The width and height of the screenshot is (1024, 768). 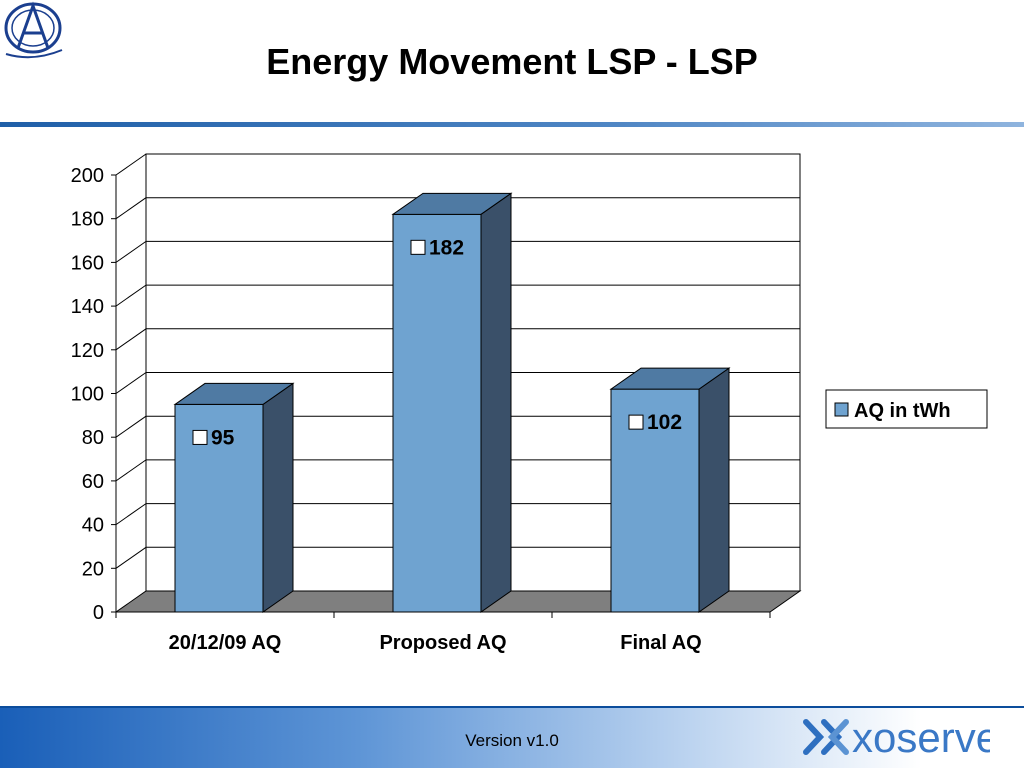 What do you see at coordinates (664, 422) in the screenshot?
I see `data-label: 102` at bounding box center [664, 422].